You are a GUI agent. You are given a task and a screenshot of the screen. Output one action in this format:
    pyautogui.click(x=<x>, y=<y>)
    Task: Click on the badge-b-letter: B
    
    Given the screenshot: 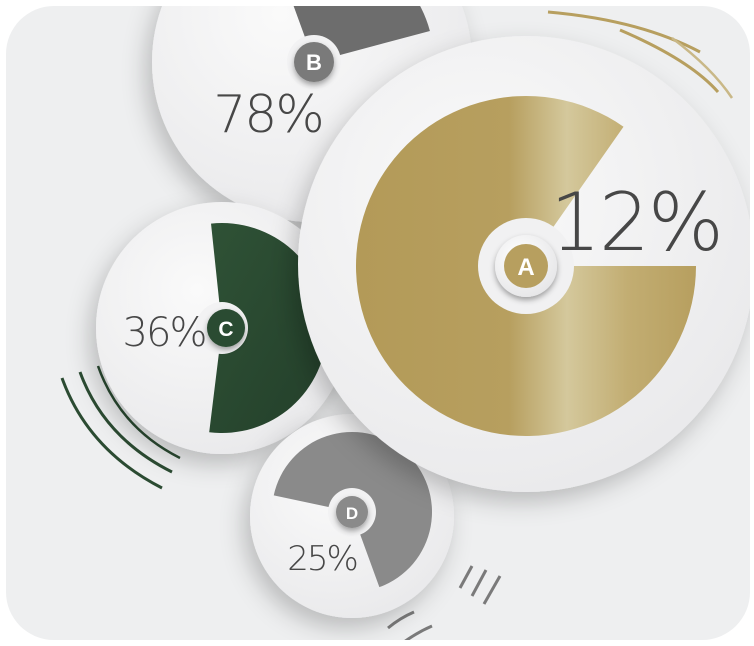 What is the action you would take?
    pyautogui.click(x=314, y=62)
    